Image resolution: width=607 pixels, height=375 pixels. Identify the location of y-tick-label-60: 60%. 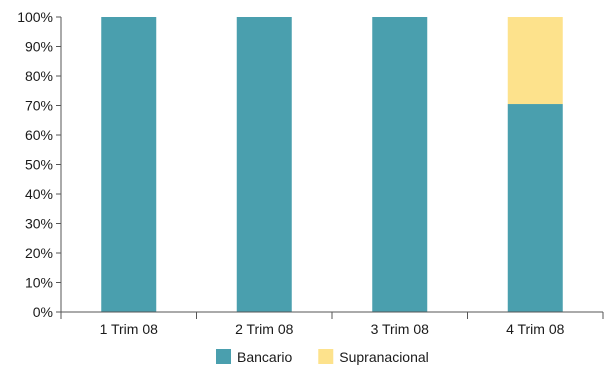
(39, 135).